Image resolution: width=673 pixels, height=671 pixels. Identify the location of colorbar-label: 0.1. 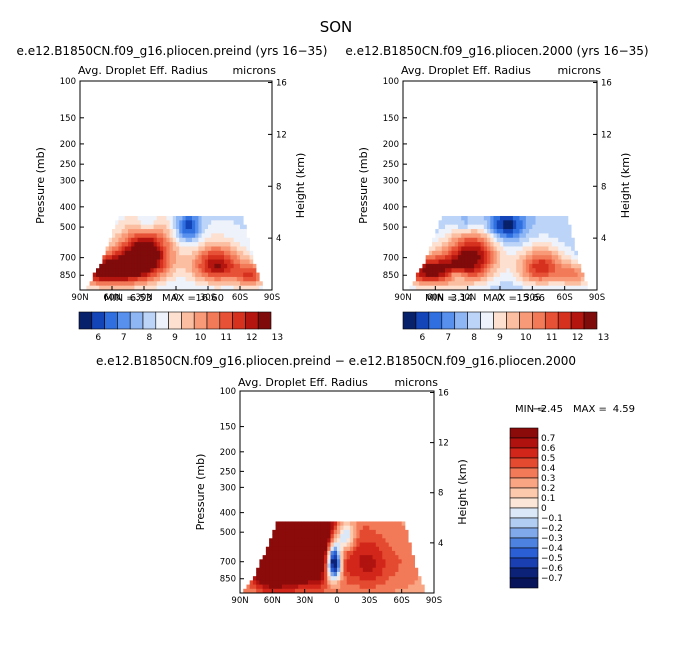
(548, 499).